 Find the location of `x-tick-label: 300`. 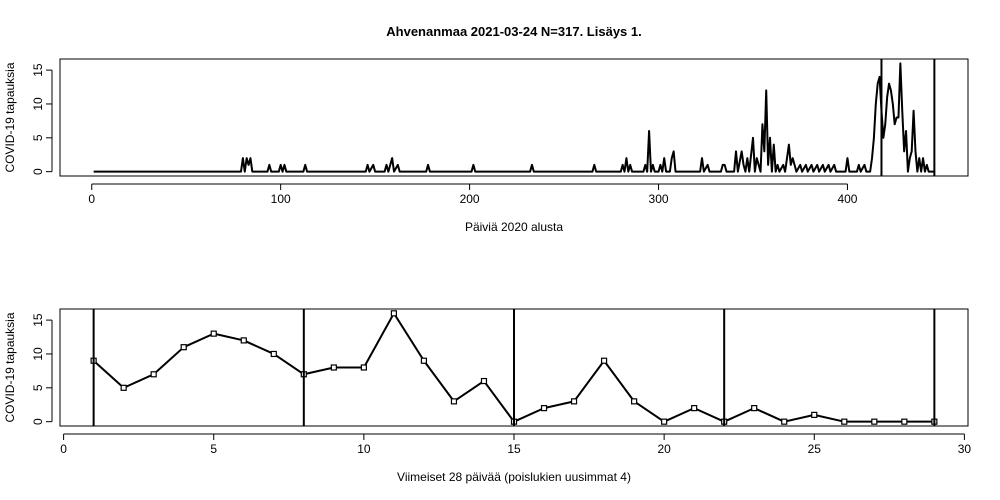

x-tick-label: 300 is located at coordinates (659, 199).